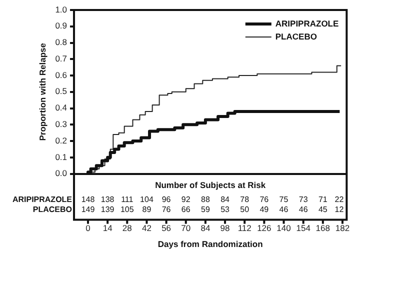 This screenshot has height=302, width=400. I want to click on x-tick-label: 126, so click(264, 228).